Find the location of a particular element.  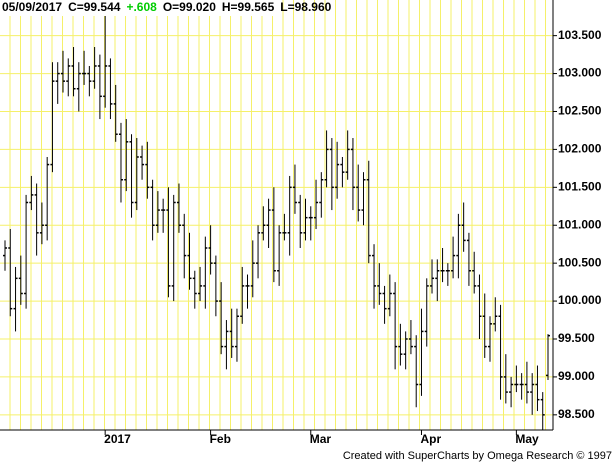

x-tick-label: May is located at coordinates (527, 439).